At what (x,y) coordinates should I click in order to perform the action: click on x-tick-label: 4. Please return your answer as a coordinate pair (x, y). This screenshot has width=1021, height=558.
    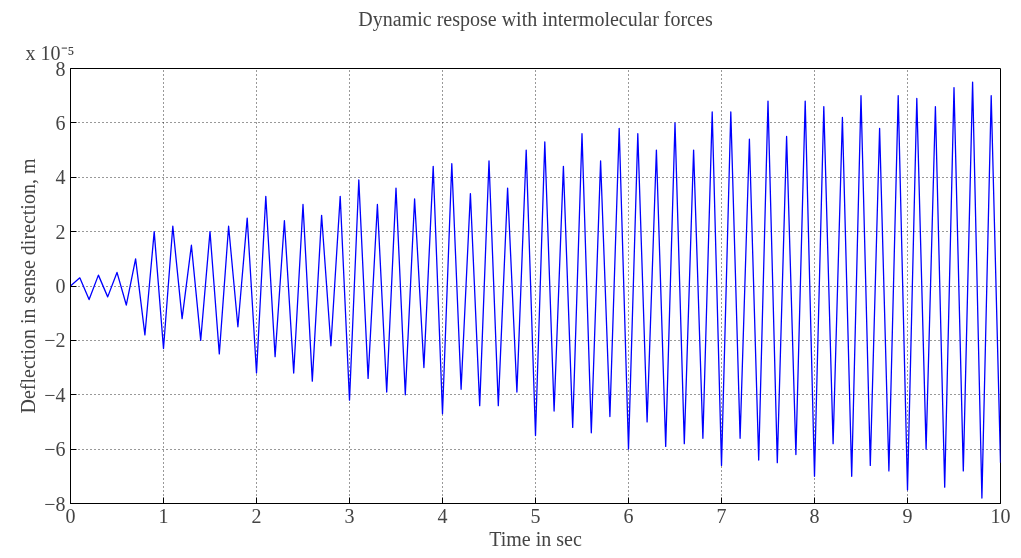
    Looking at the image, I should click on (442, 515).